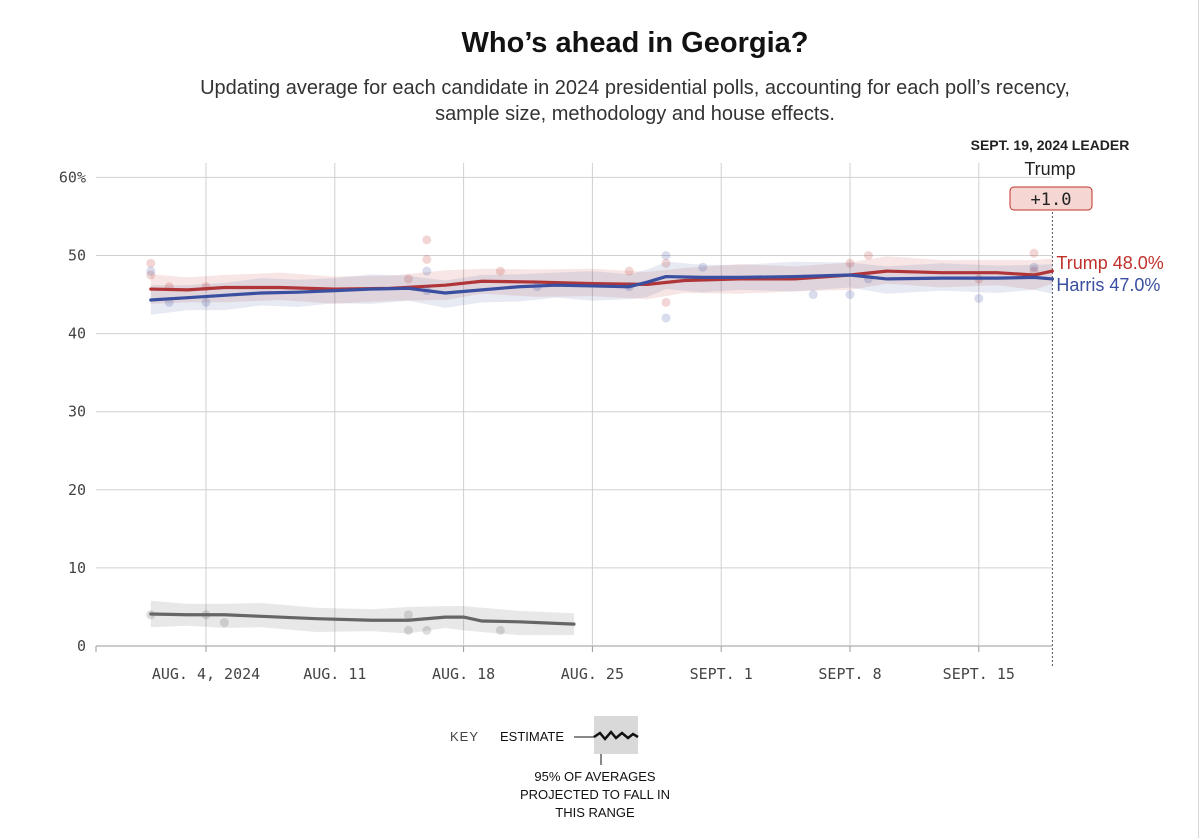  I want to click on trump-uncertainty-band, so click(601, 280).